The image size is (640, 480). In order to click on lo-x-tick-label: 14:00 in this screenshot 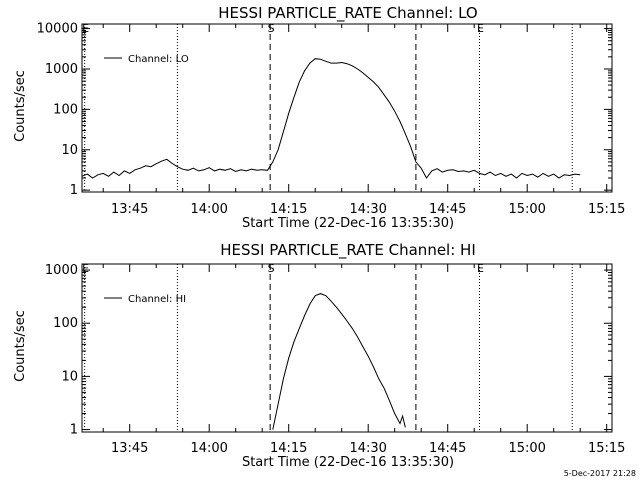, I will do `click(208, 209)`.